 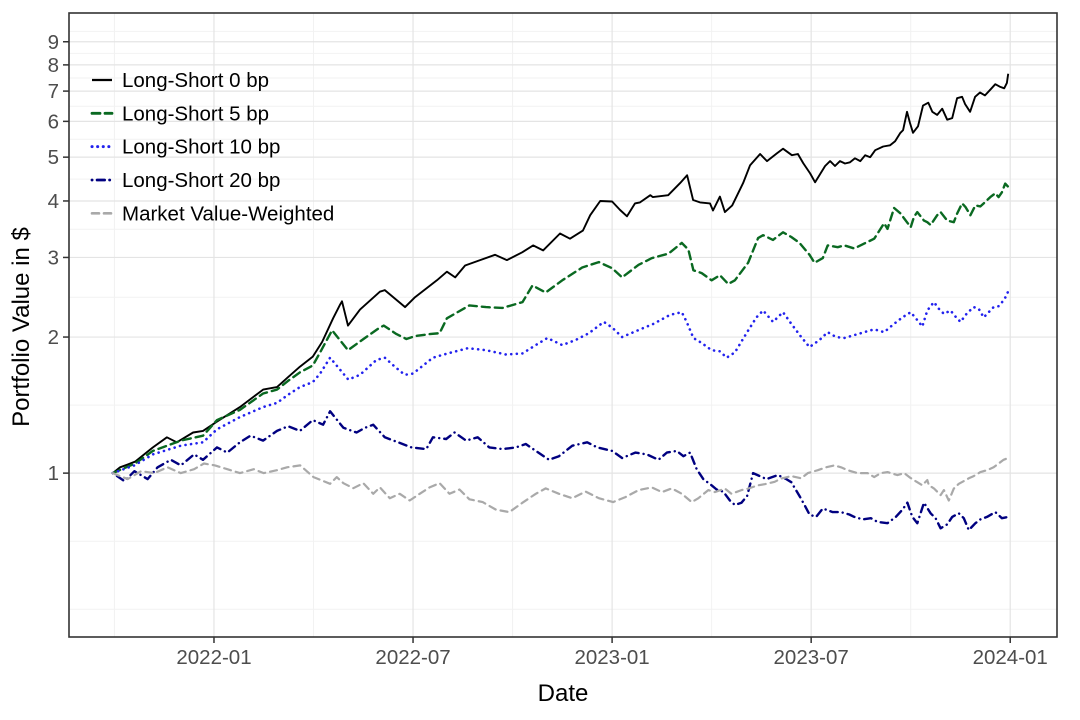 What do you see at coordinates (53, 42) in the screenshot?
I see `y-tick-label: 9` at bounding box center [53, 42].